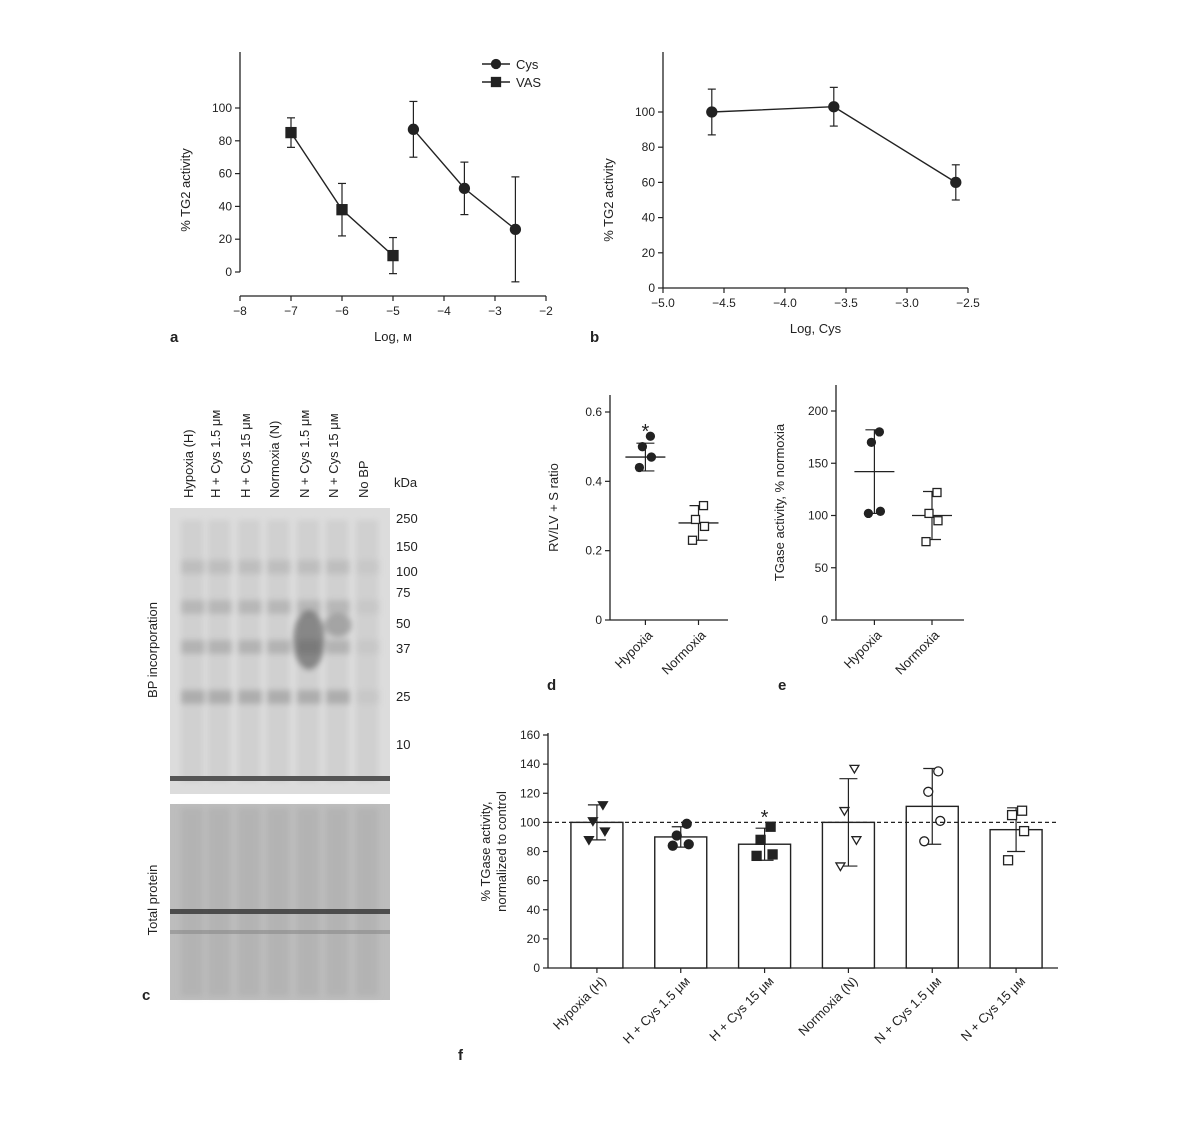 The height and width of the screenshot is (1129, 1200). I want to click on x-tick-label: N + Cys 1.5 μм, so click(907, 1009).